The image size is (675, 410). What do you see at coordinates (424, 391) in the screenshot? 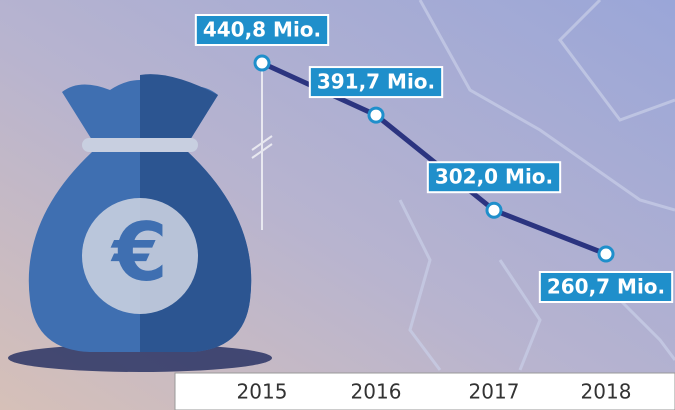
I see `x-axis-band` at bounding box center [424, 391].